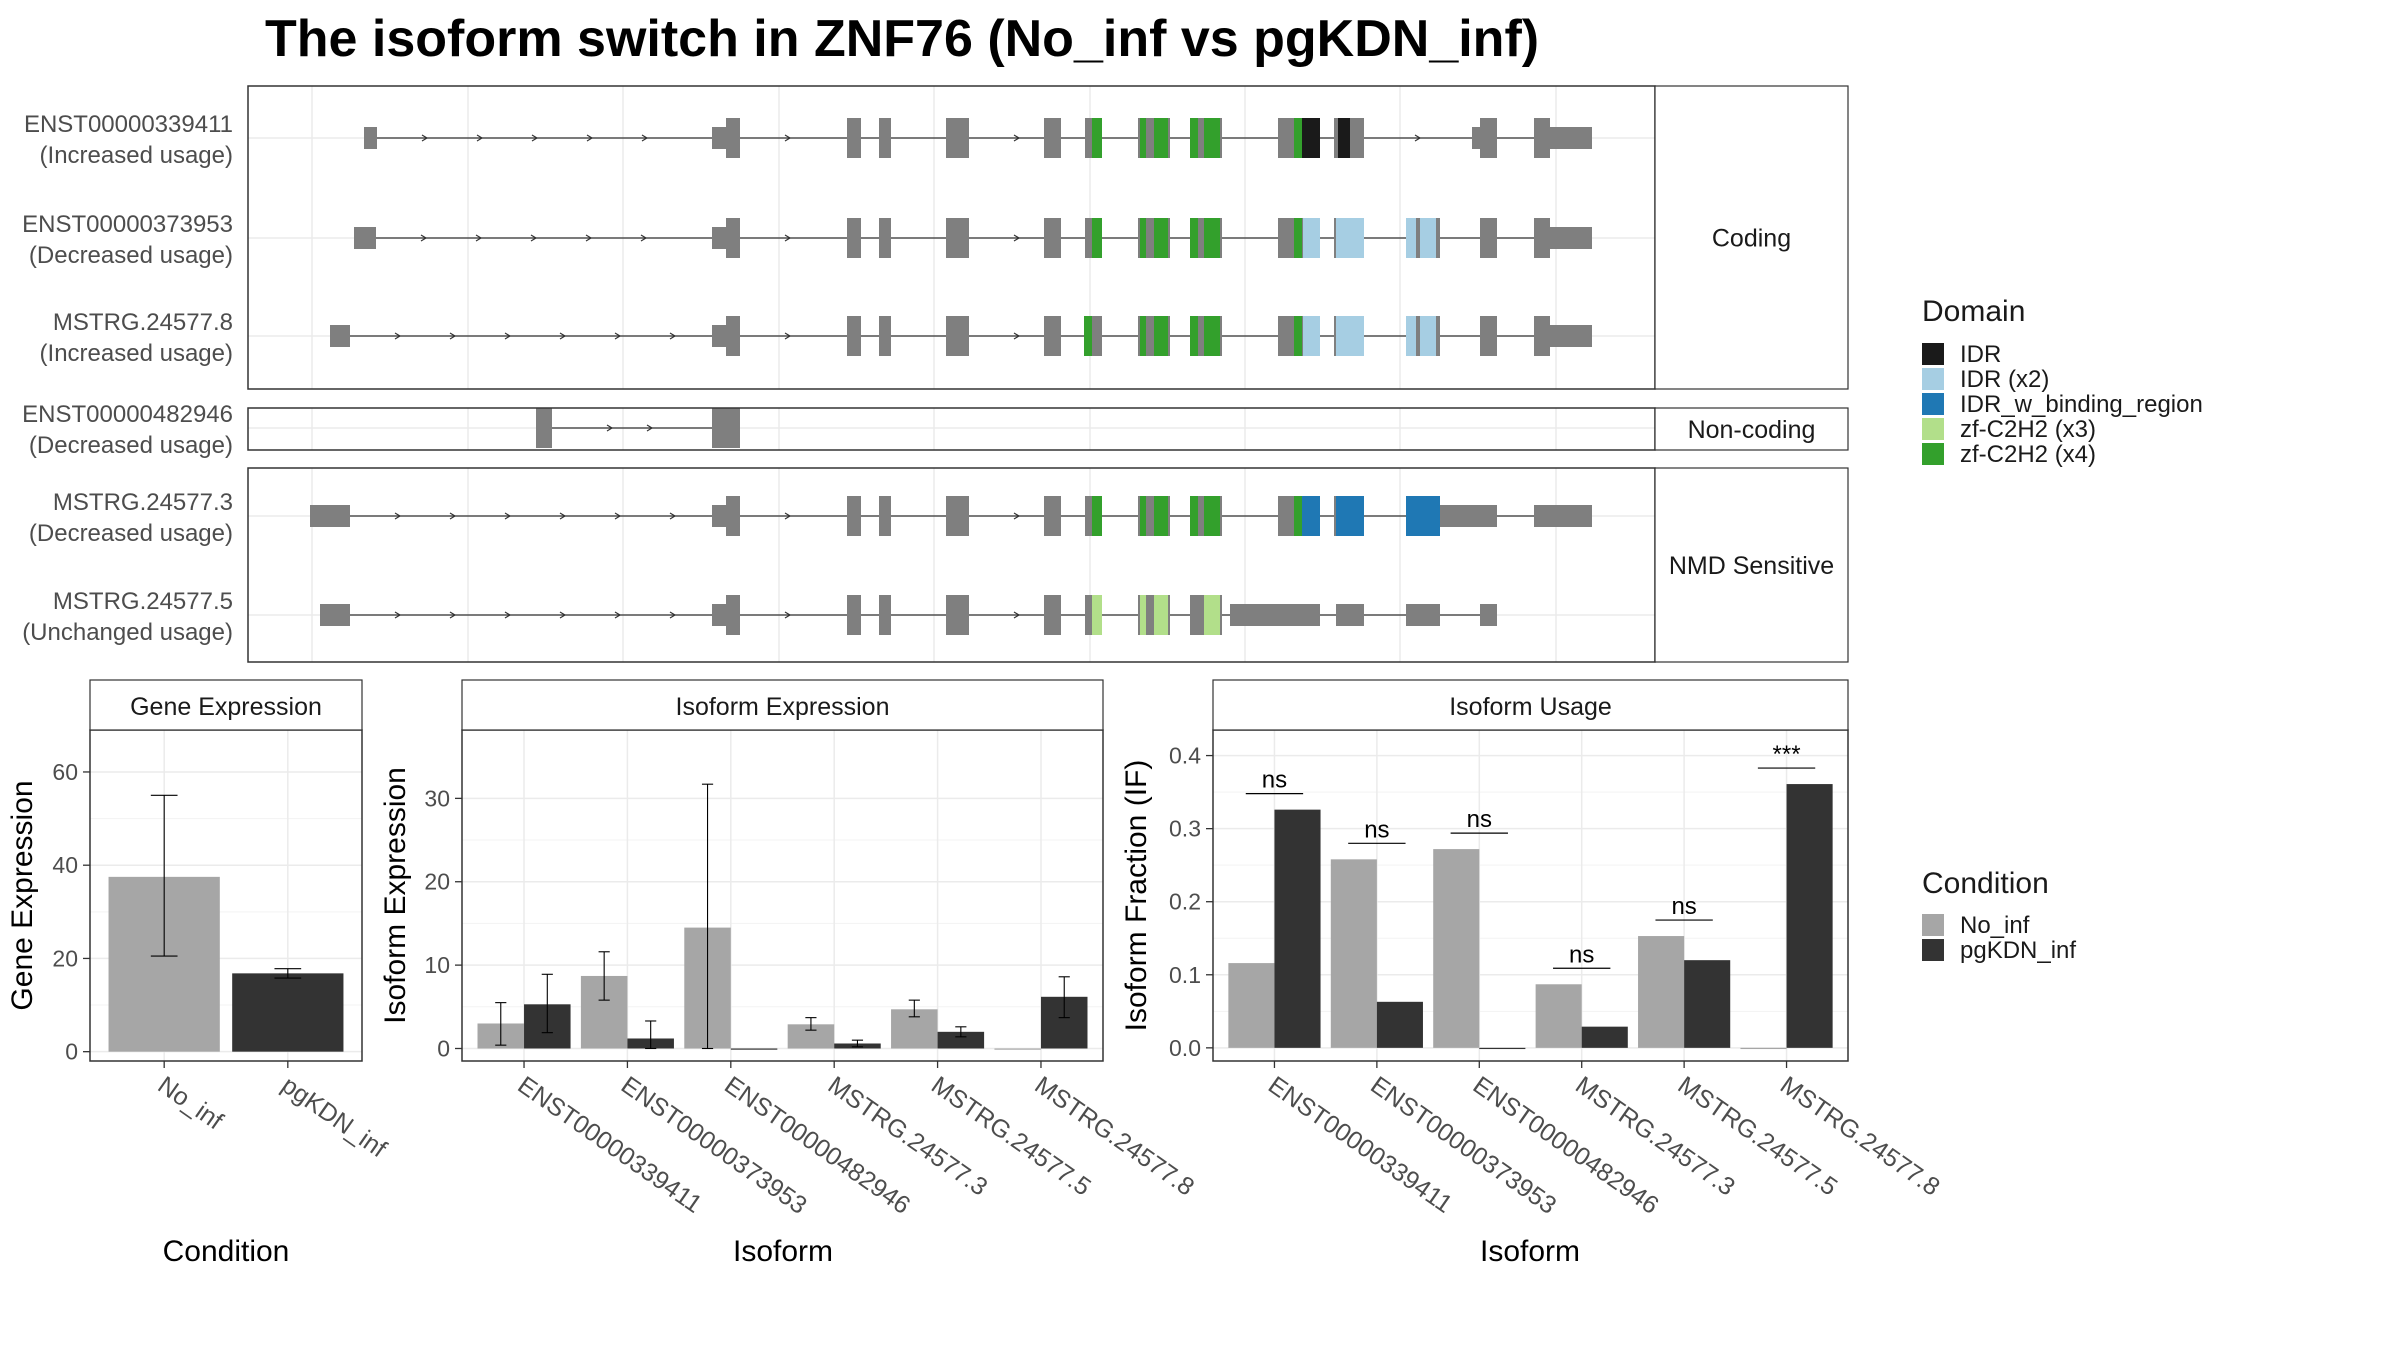  What do you see at coordinates (2028, 454) in the screenshot?
I see `legend-domain-label: zf-C2H2 (x4)` at bounding box center [2028, 454].